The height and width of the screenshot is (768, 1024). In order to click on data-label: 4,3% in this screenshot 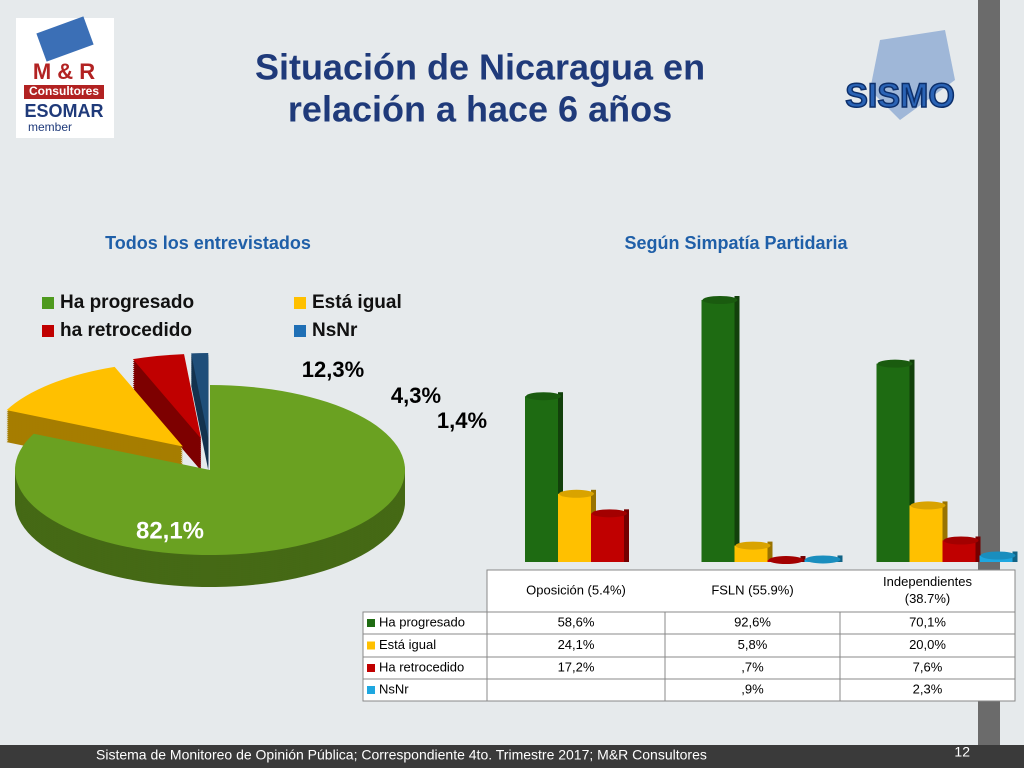, I will do `click(416, 395)`.